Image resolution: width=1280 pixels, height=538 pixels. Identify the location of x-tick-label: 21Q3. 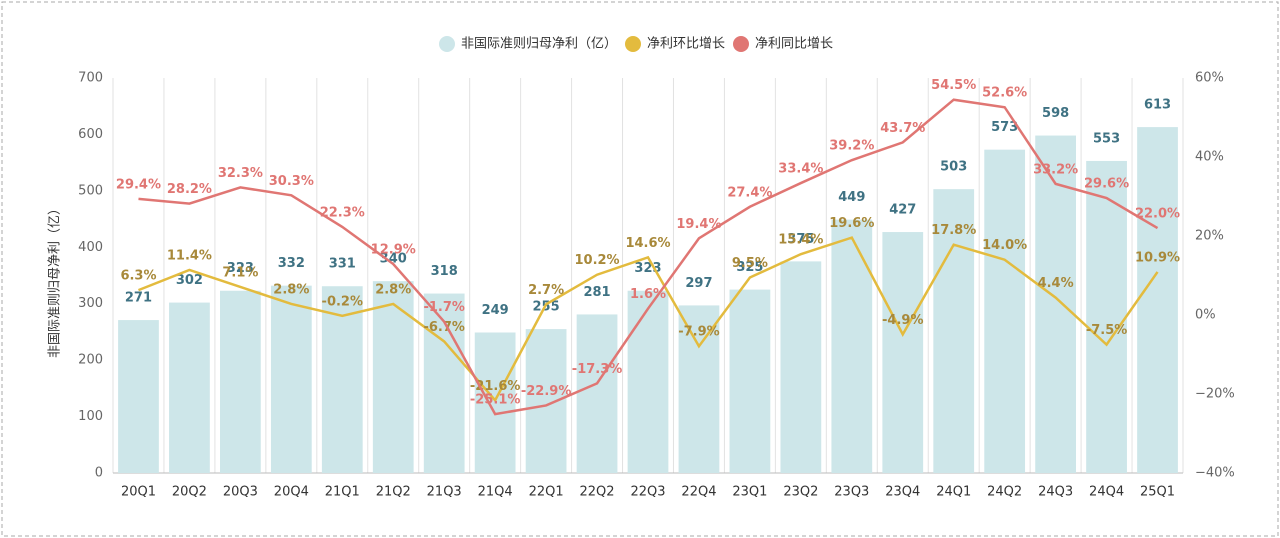
(444, 492).